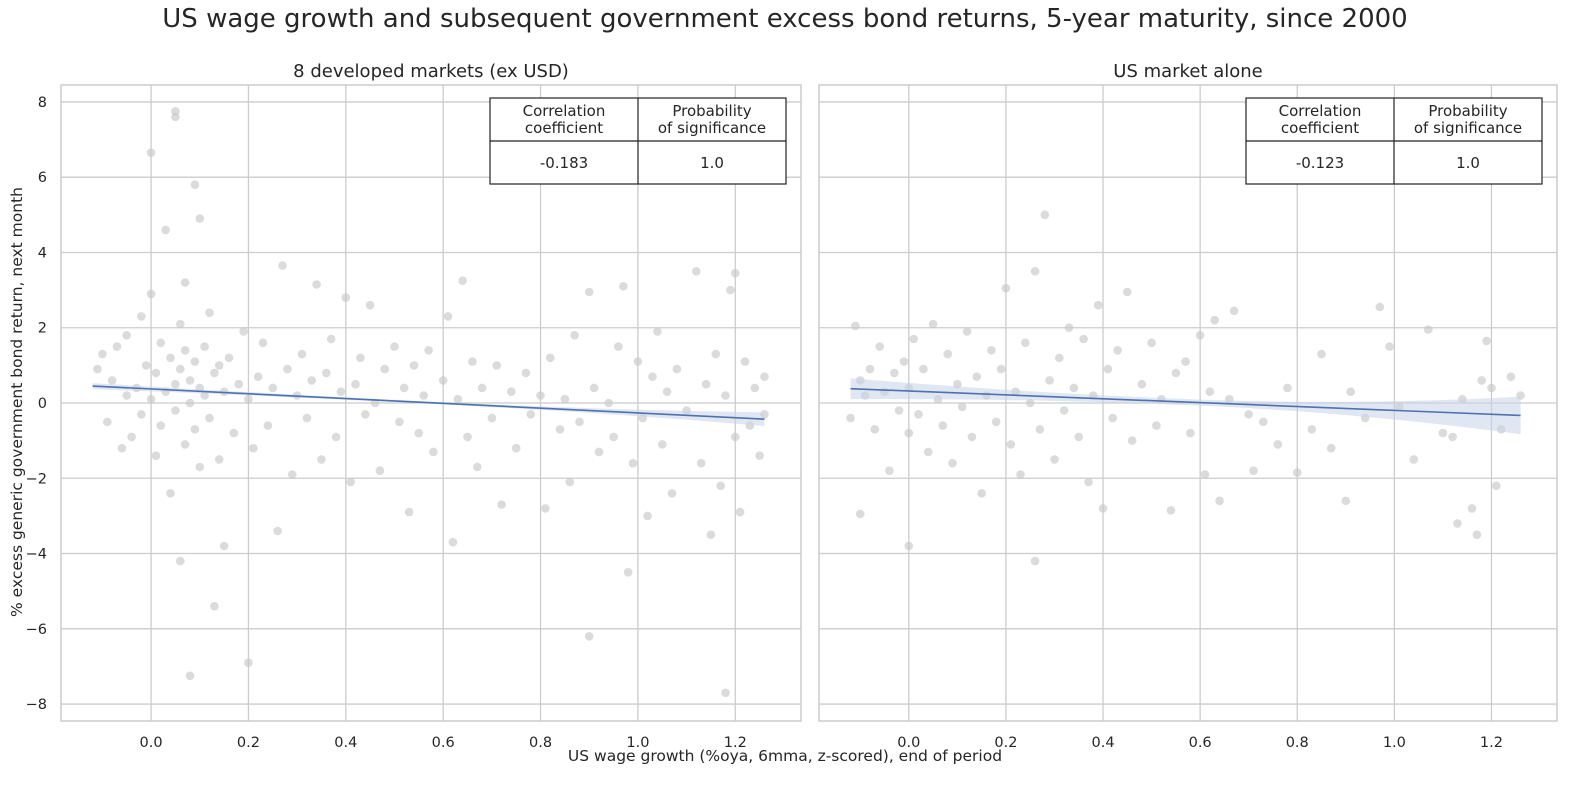 The height and width of the screenshot is (803, 1570). I want to click on x-tick-label: 0.8, so click(1297, 743).